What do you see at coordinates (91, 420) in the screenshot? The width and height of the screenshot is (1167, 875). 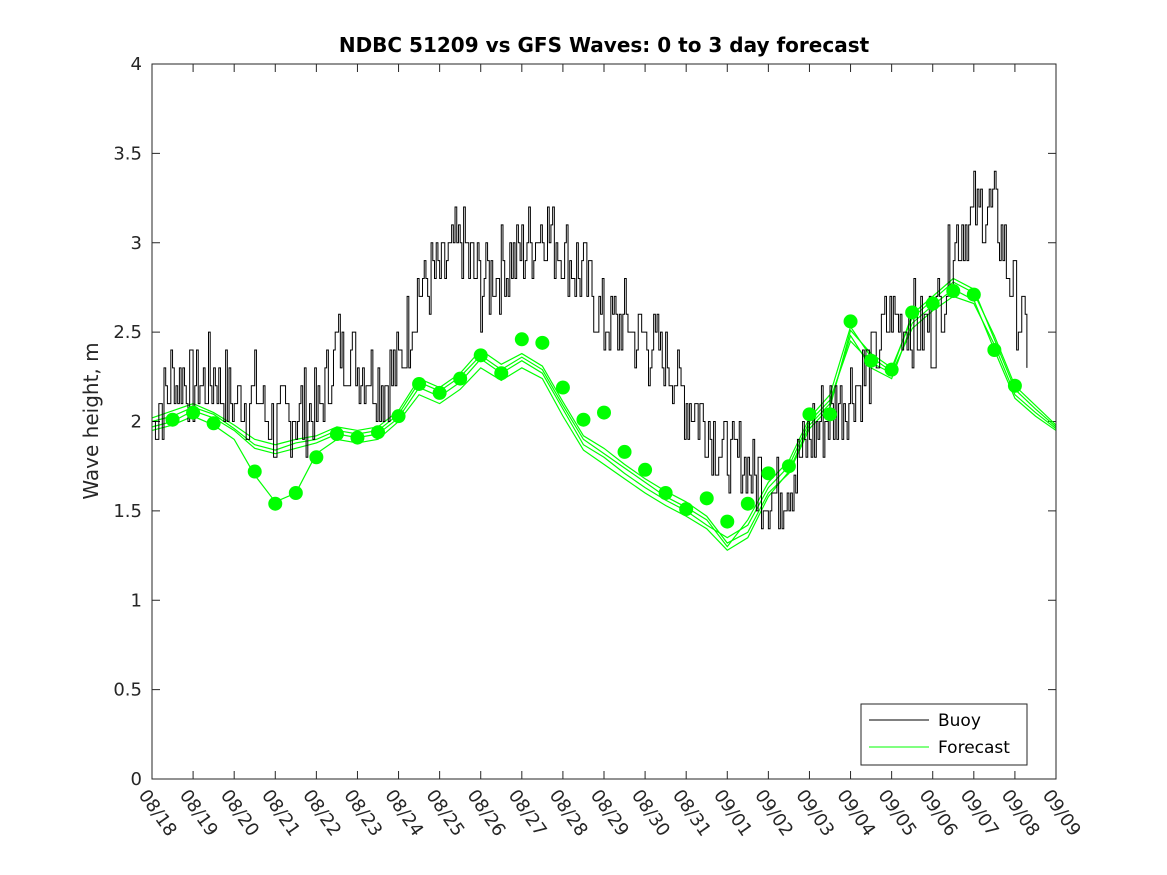 I see `y-axis-label: Wave height, m` at bounding box center [91, 420].